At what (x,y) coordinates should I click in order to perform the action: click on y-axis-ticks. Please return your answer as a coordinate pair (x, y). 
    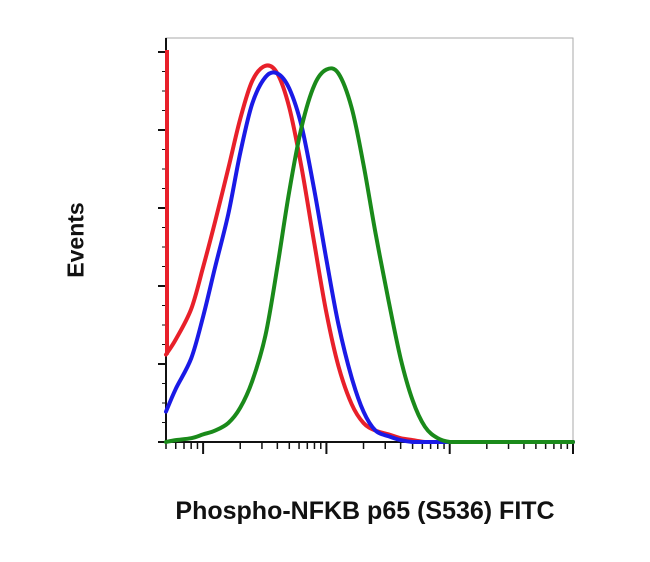
    Looking at the image, I should click on (162, 247).